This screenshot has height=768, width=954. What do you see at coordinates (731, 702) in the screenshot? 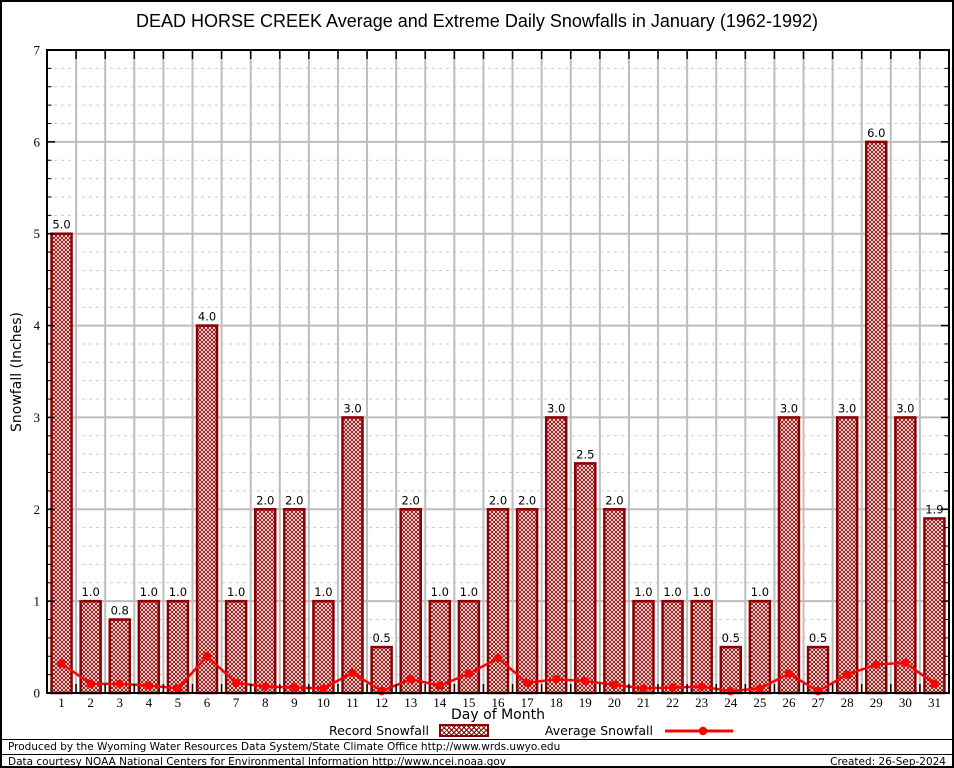
I see `x-tick-label: 24` at bounding box center [731, 702].